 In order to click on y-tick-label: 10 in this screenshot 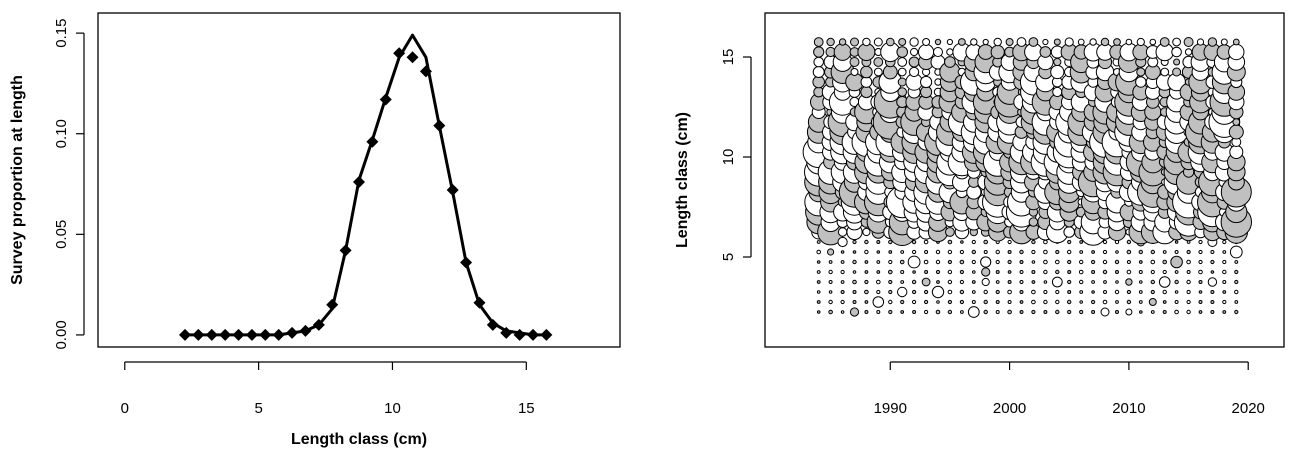, I will do `click(728, 157)`.